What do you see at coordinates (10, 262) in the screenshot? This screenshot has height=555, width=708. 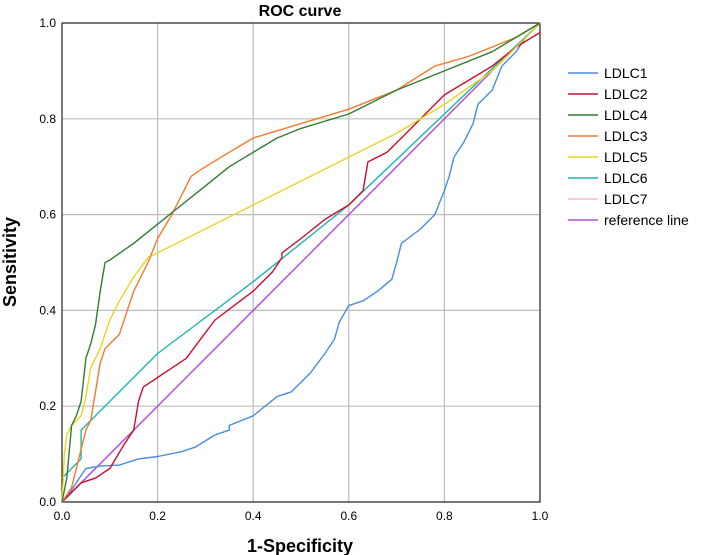 I see `y-axis-label: Sensitivity` at bounding box center [10, 262].